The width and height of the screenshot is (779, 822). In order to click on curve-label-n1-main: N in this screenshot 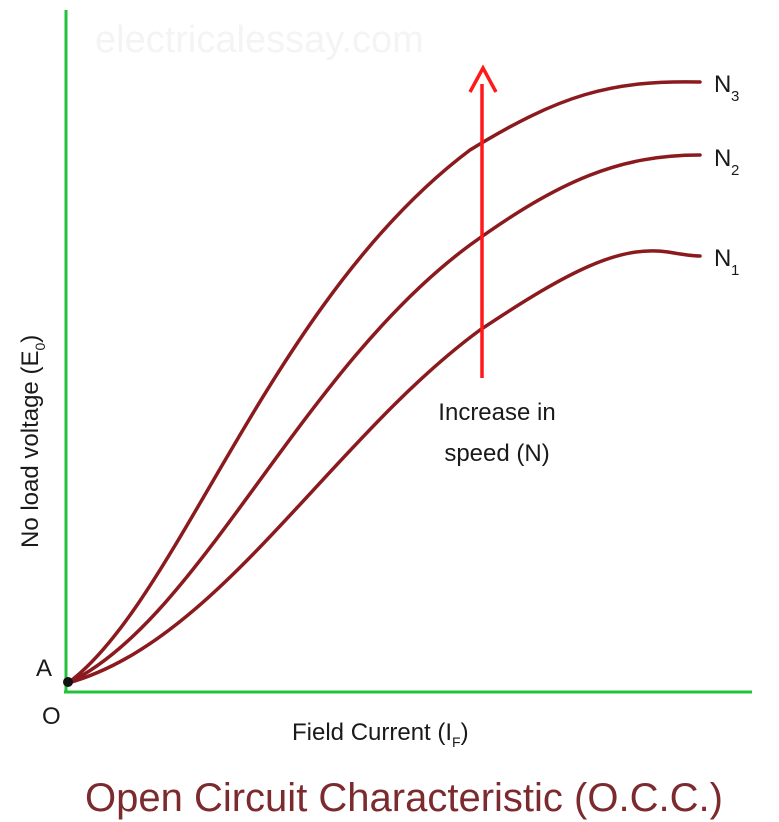, I will do `click(722, 258)`.